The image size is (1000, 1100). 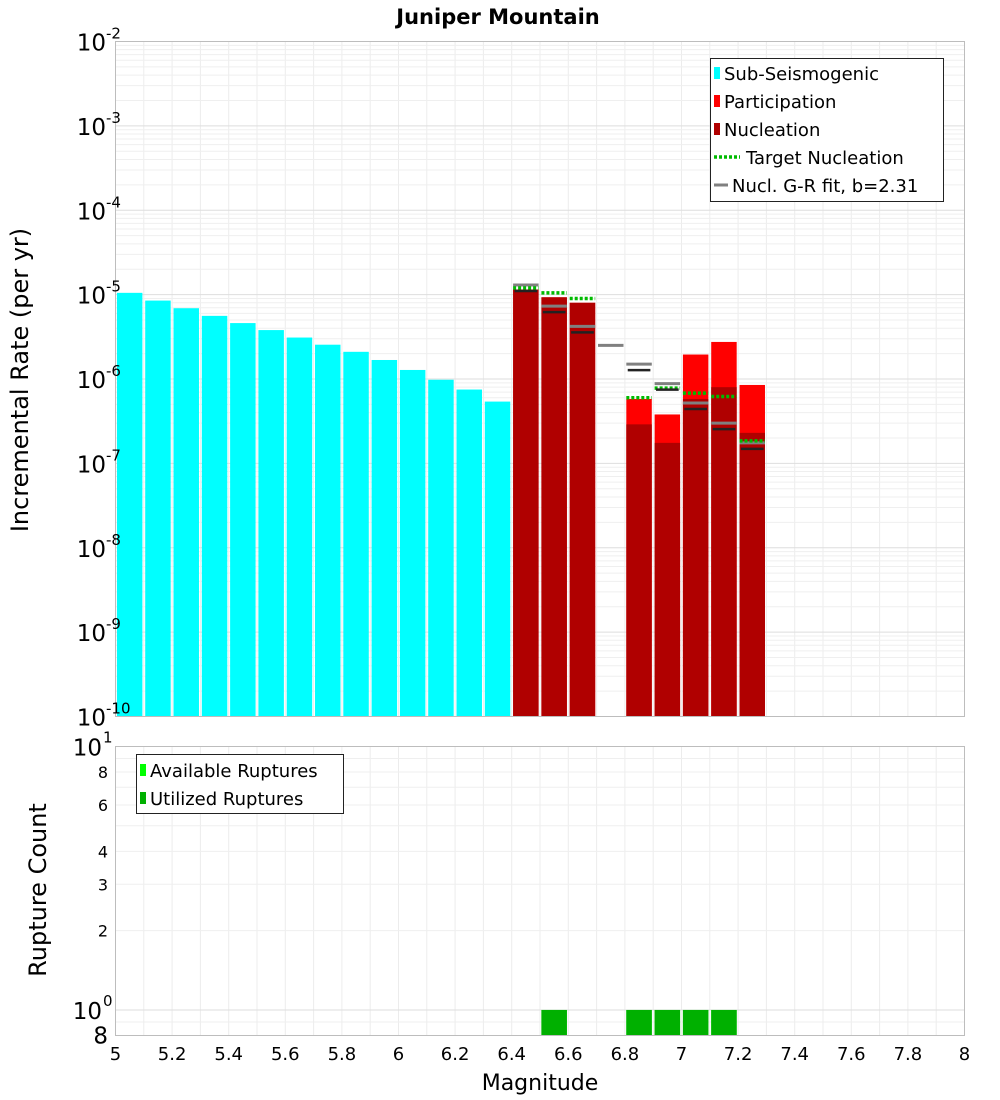 What do you see at coordinates (113, 118) in the screenshot?
I see `top-y-tick-exp: -3` at bounding box center [113, 118].